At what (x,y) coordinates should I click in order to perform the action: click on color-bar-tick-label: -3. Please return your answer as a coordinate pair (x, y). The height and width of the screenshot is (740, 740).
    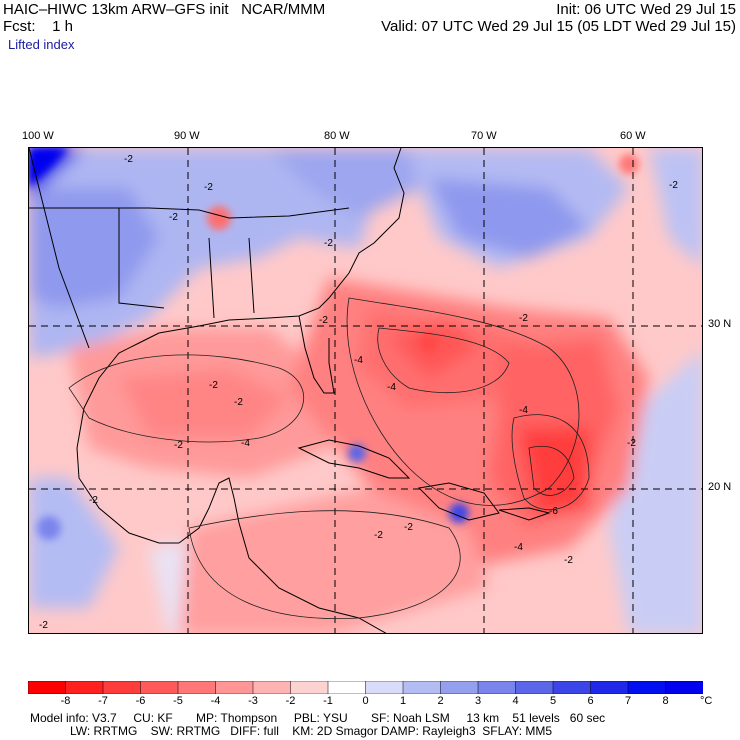
    Looking at the image, I should click on (253, 701).